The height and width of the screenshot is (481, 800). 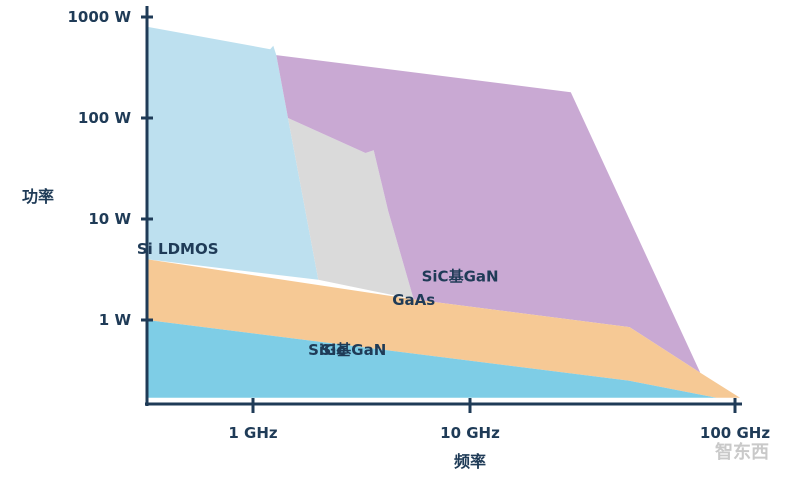 I want to click on region-sige, so click(x=432, y=359).